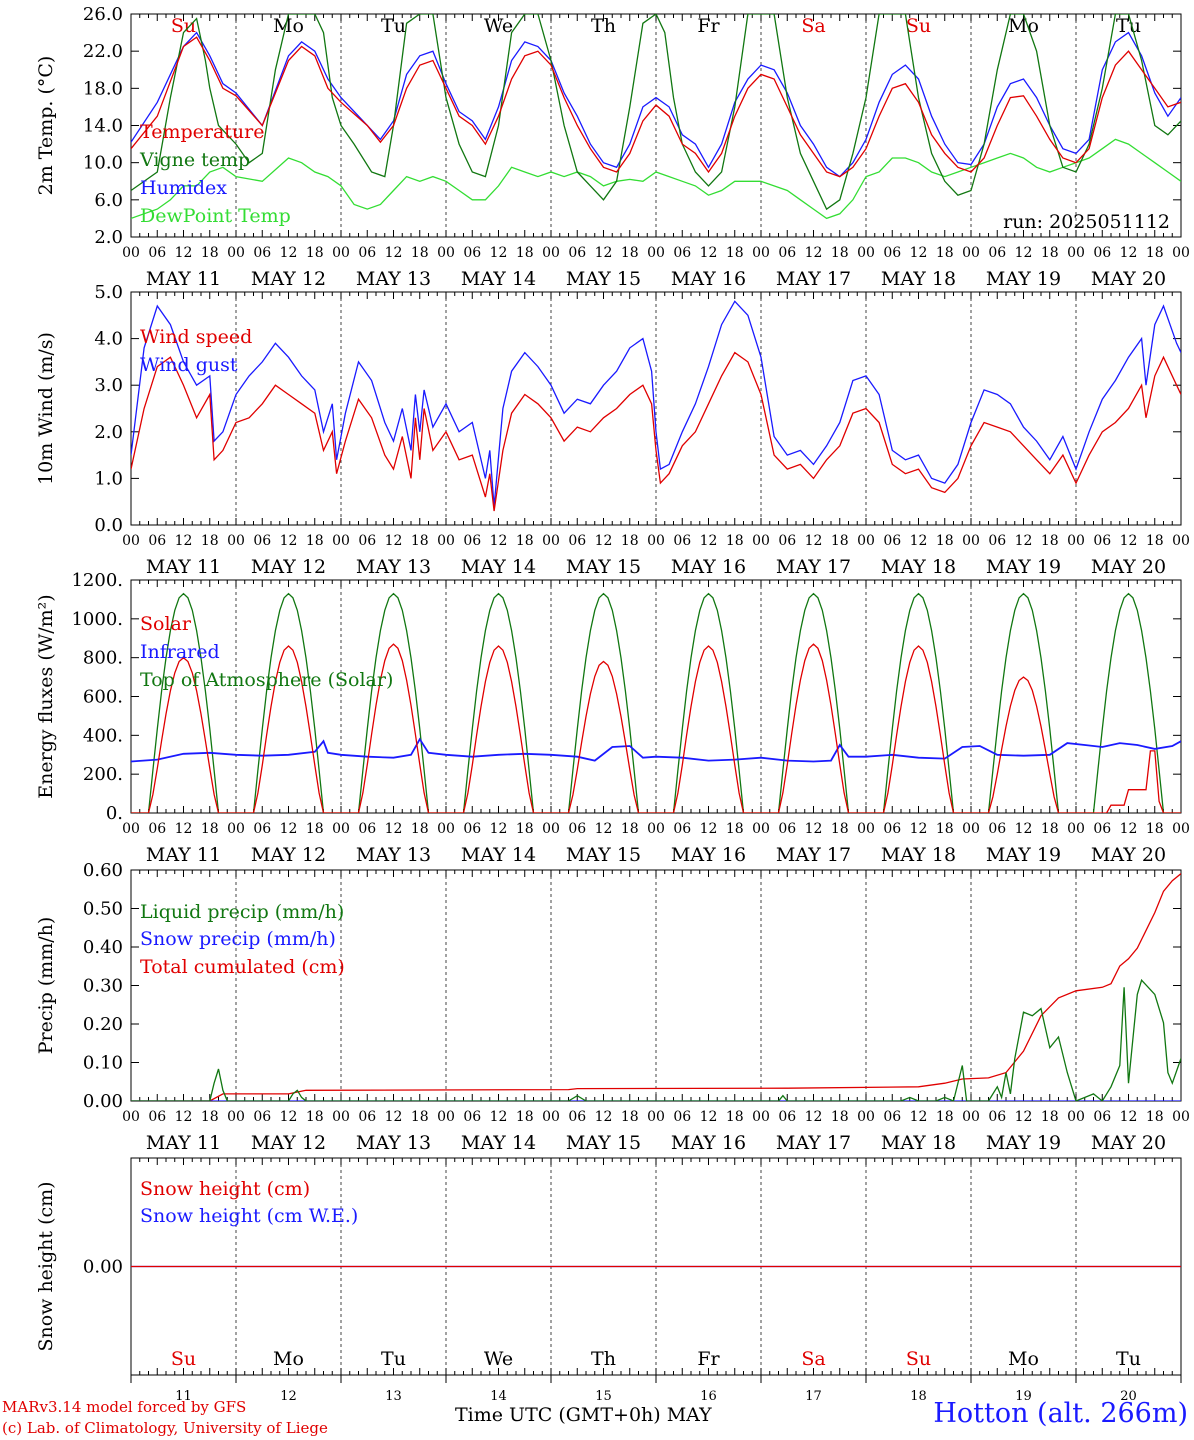 The height and width of the screenshot is (1440, 1194). I want to click on day-number-label: 20, so click(1128, 1396).